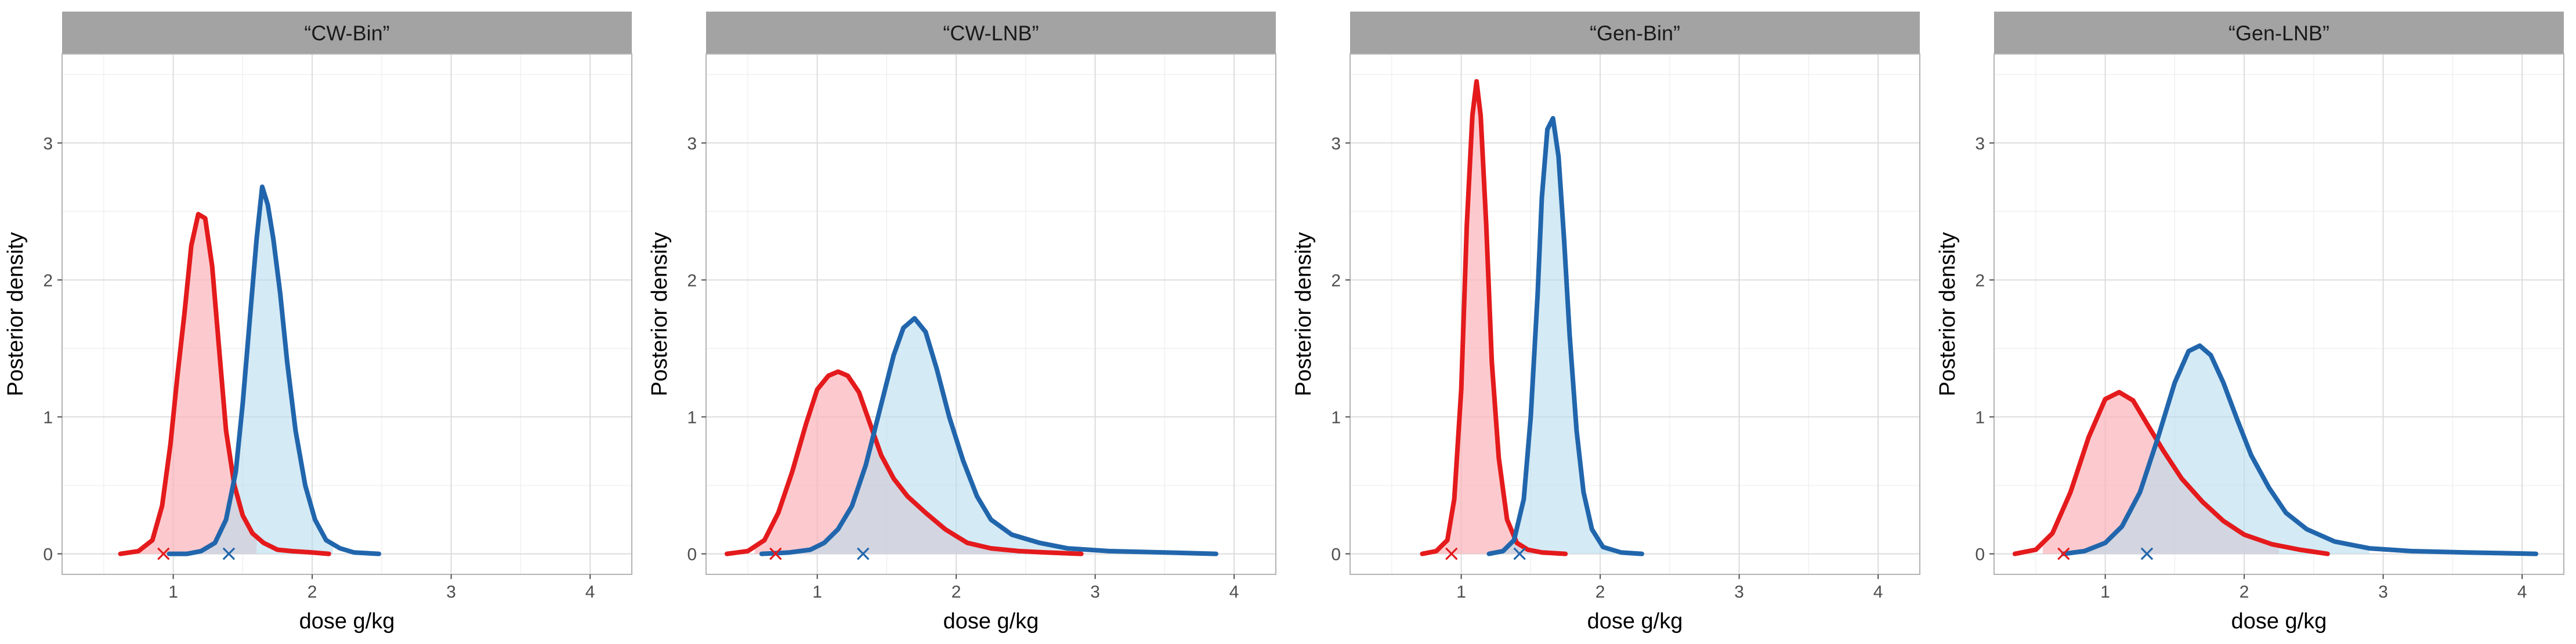  I want to click on facet-title: “Gen-Bin”, so click(1635, 33).